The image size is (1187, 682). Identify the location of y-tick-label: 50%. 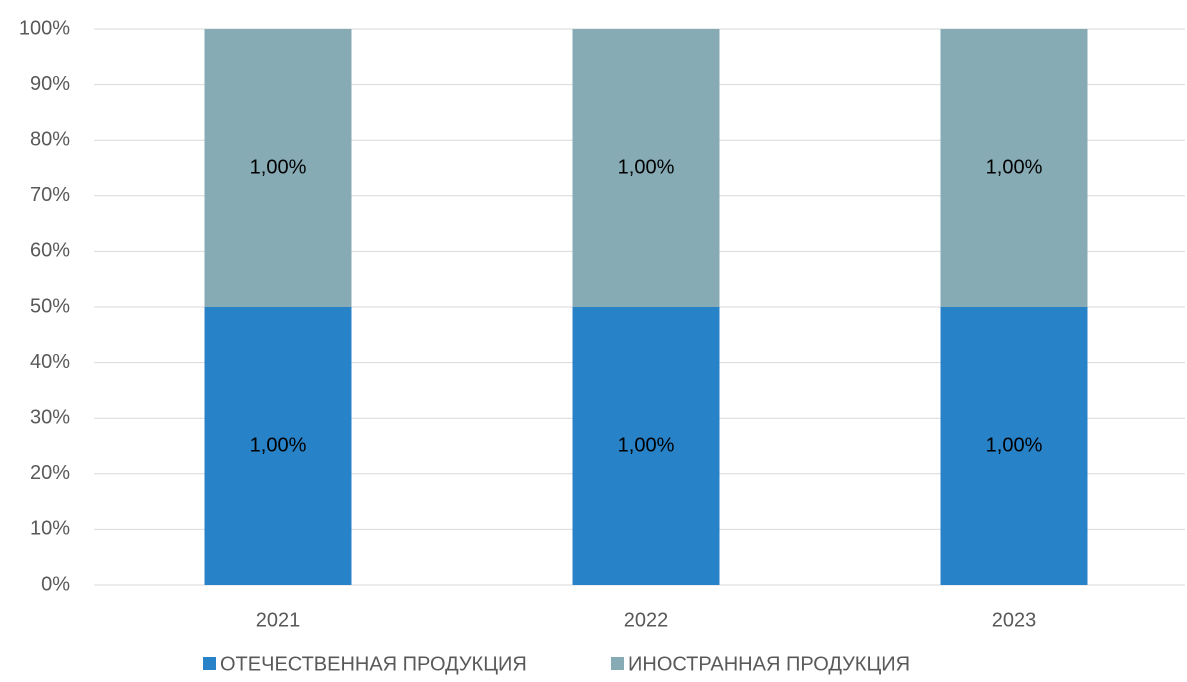
(50, 306).